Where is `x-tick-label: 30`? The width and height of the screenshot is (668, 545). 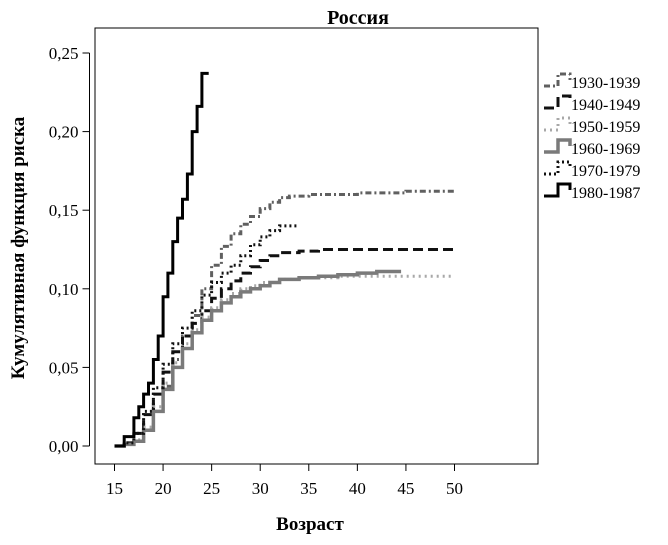 x-tick-label: 30 is located at coordinates (260, 488).